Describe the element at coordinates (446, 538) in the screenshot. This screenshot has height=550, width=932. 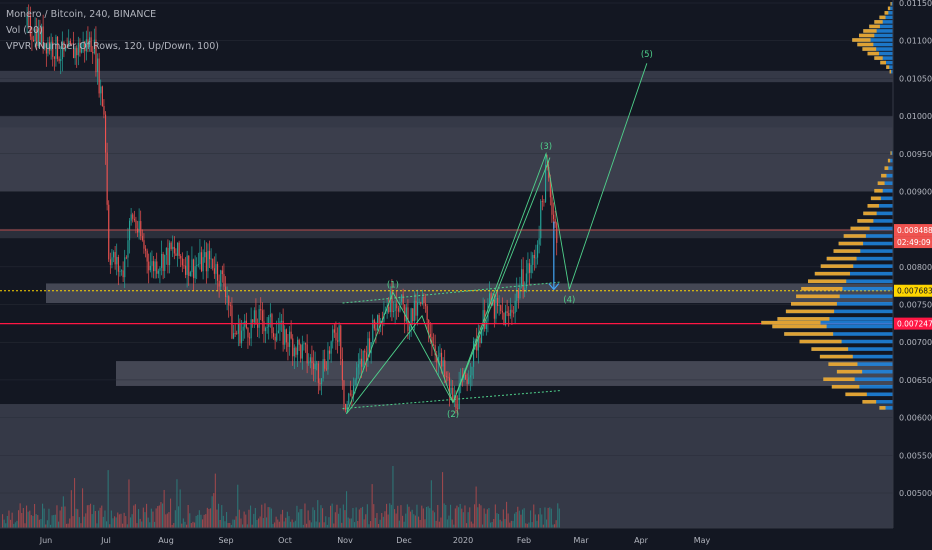
I see `time-axis: Jun Jul Aug Sep Oct Nov Dec 2020 Feb Mar Apr May` at that location.